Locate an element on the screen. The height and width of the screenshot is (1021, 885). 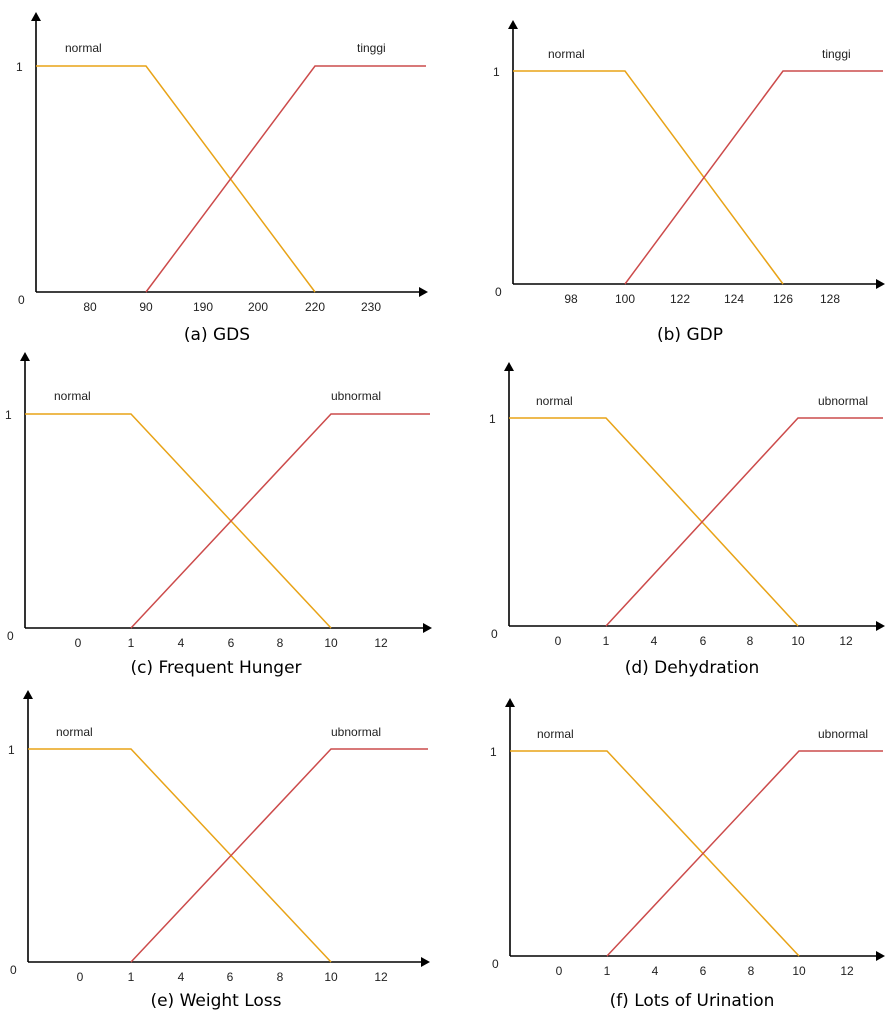
chart-caption: (a) GDS is located at coordinates (217, 335).